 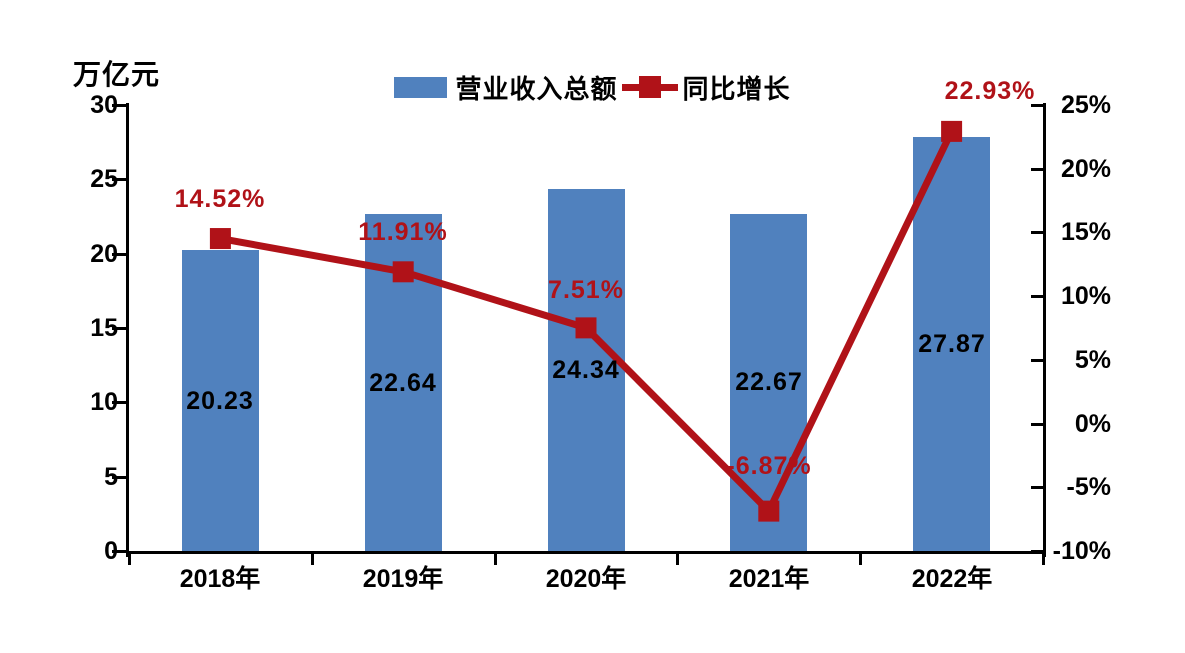 I want to click on bar-value-label: 24.34, so click(x=586, y=370).